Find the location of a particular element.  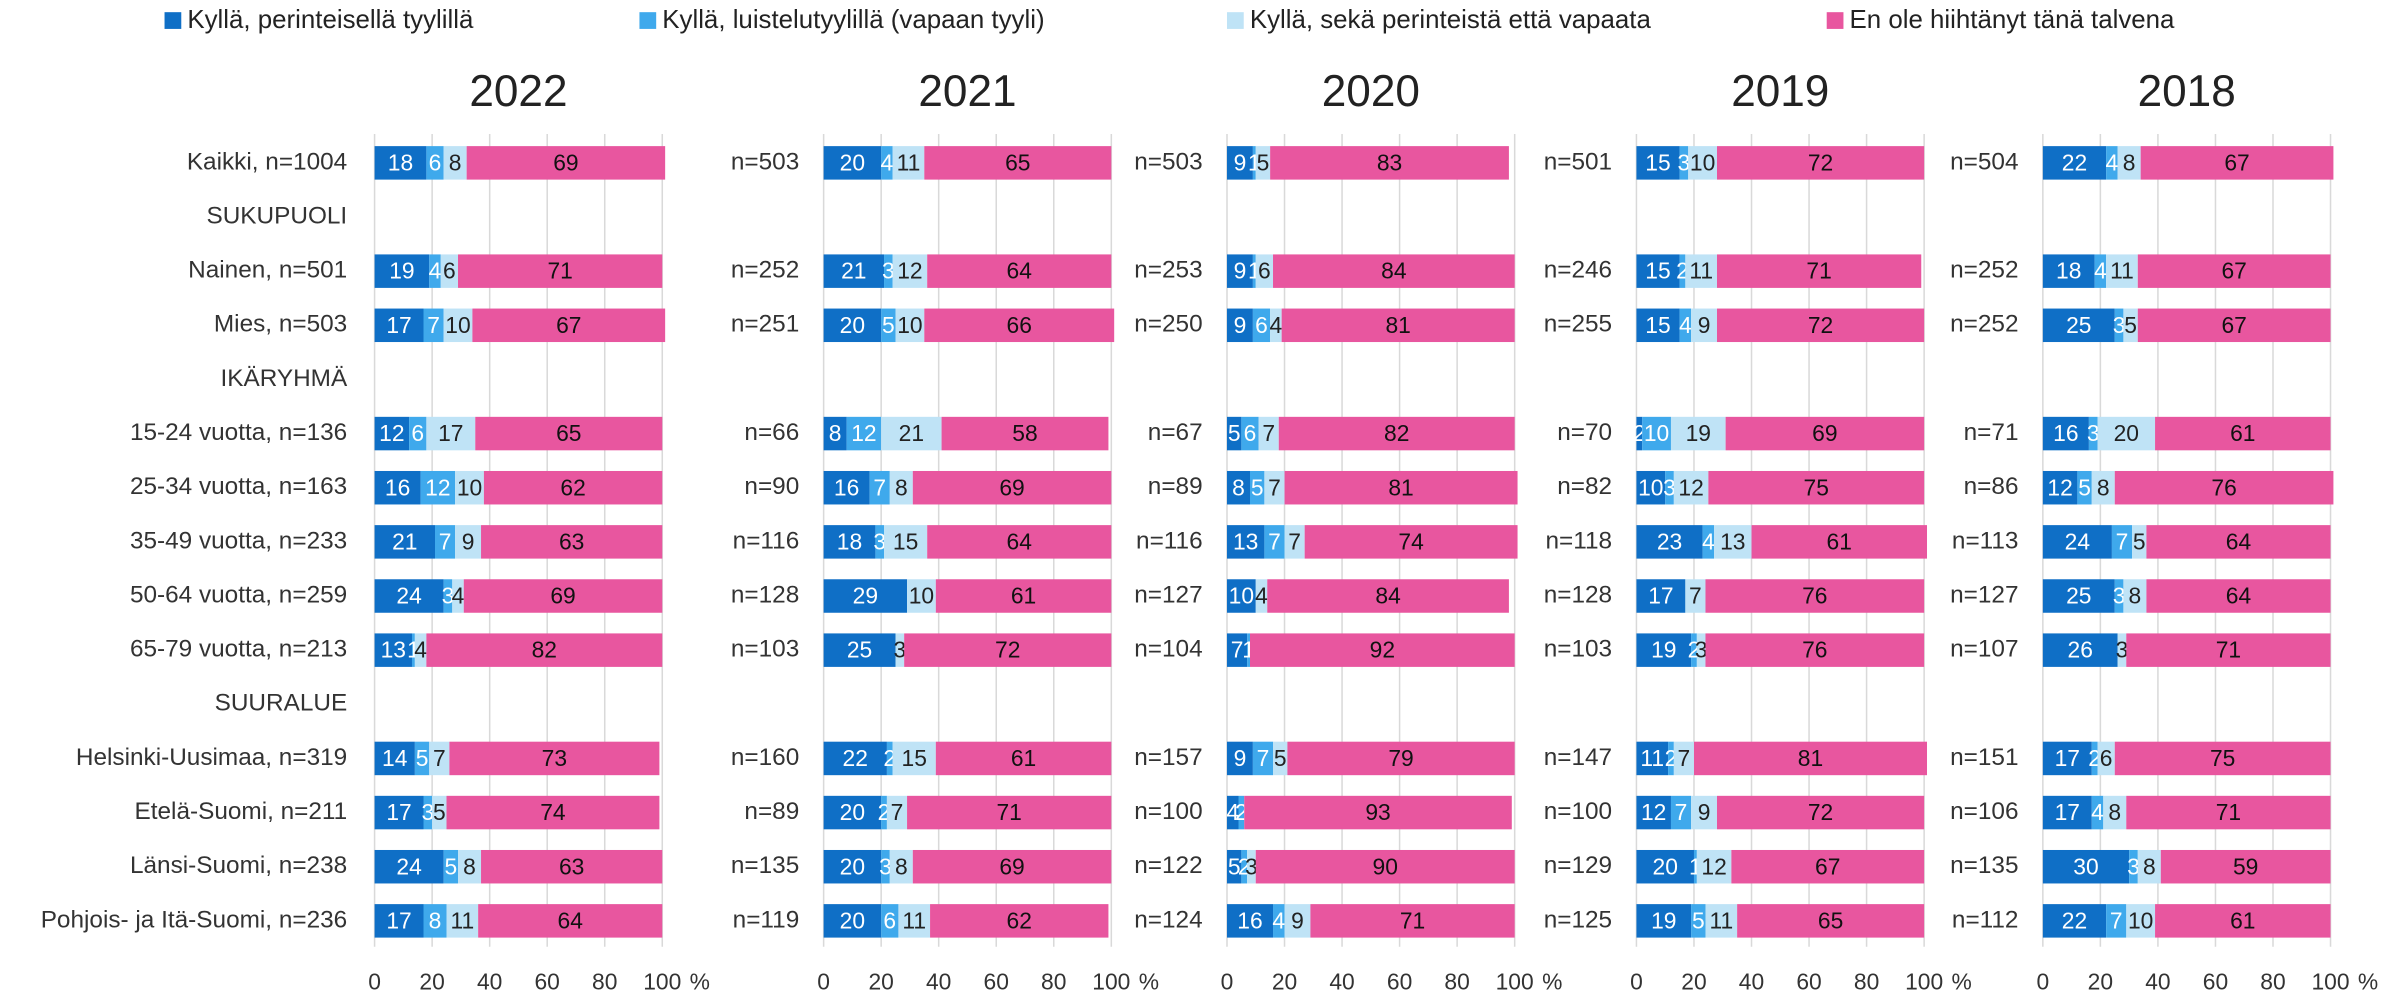

value-label: 61 is located at coordinates (2242, 920).